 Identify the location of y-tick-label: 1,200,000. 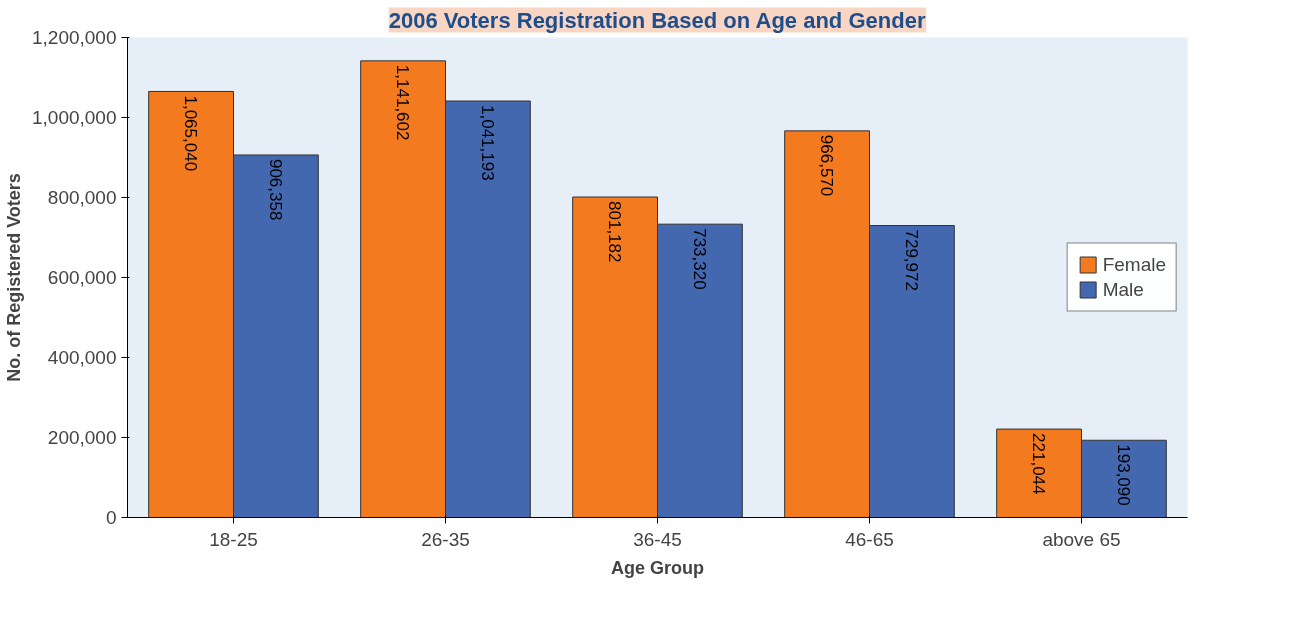
(74, 37).